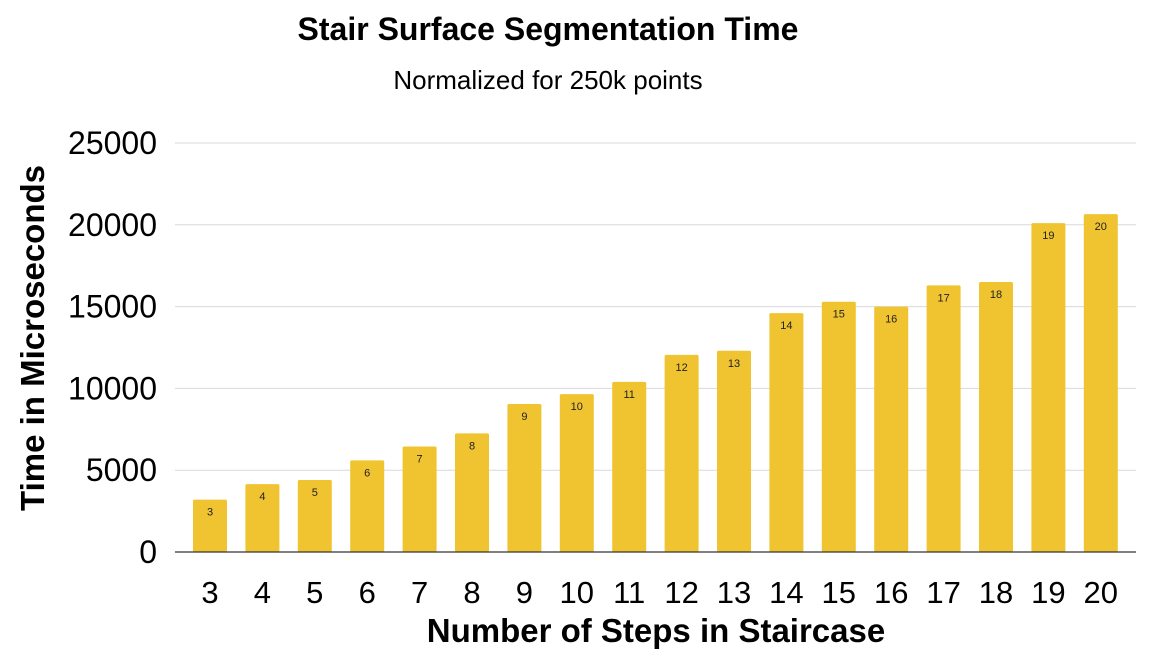 This screenshot has width=1156, height=664. Describe the element at coordinates (577, 407) in the screenshot. I see `bar-data-label: 10` at that location.